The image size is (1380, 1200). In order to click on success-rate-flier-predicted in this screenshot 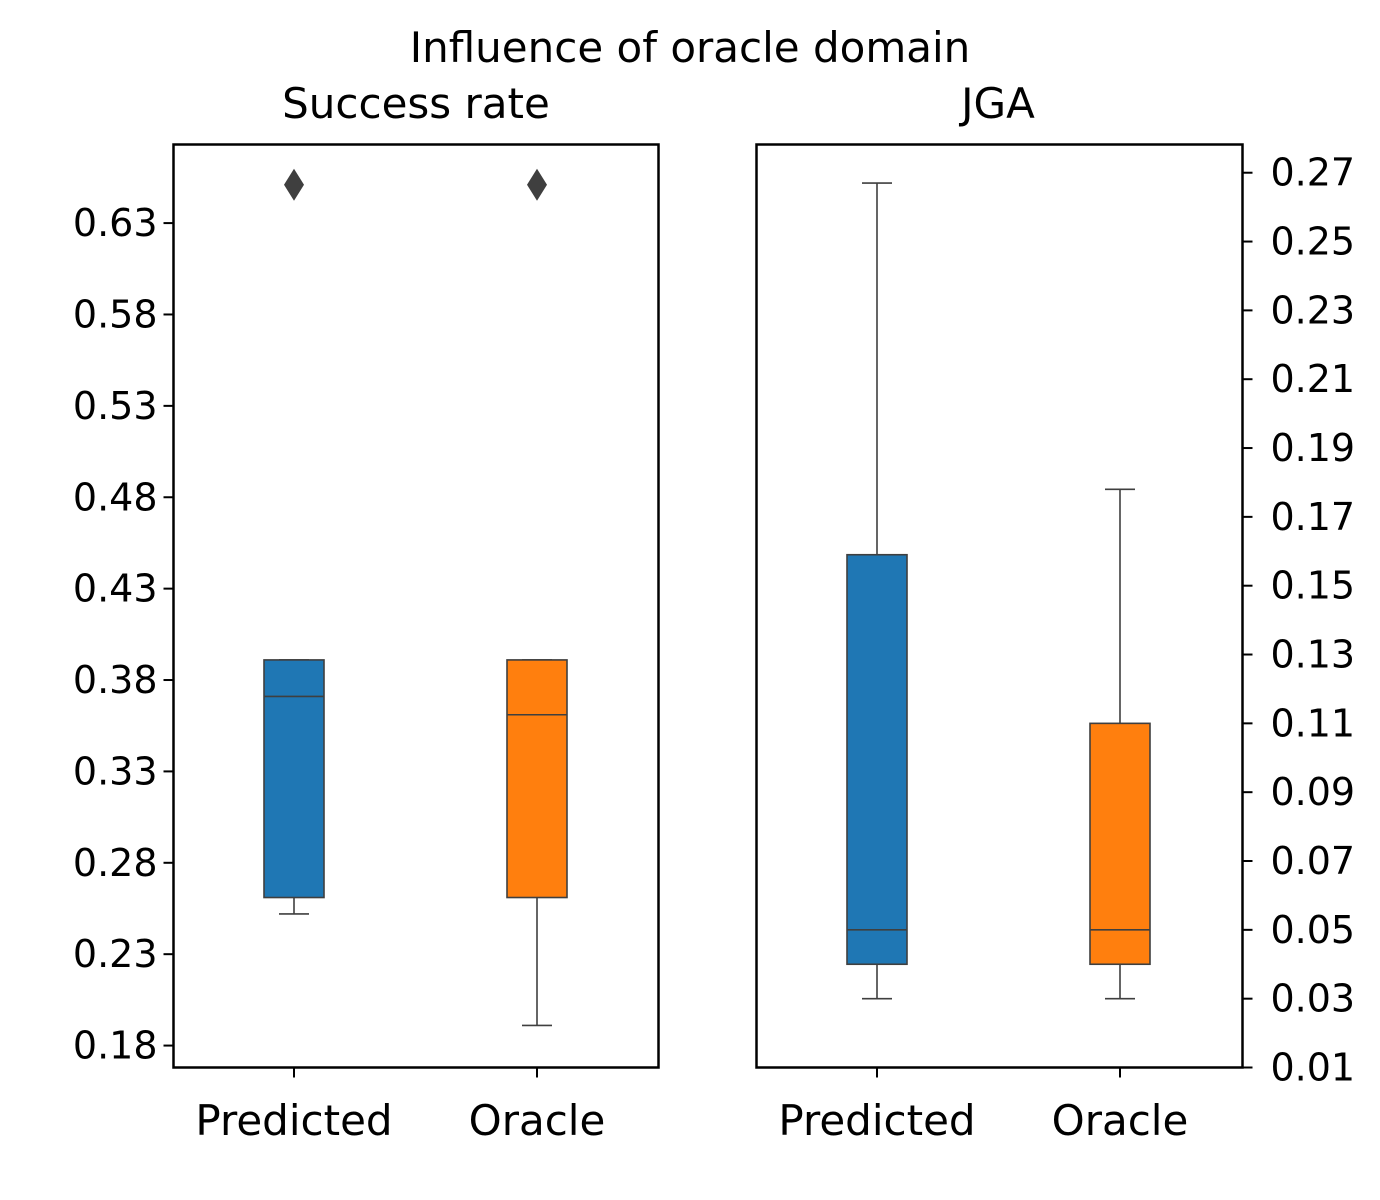, I will do `click(294, 184)`.